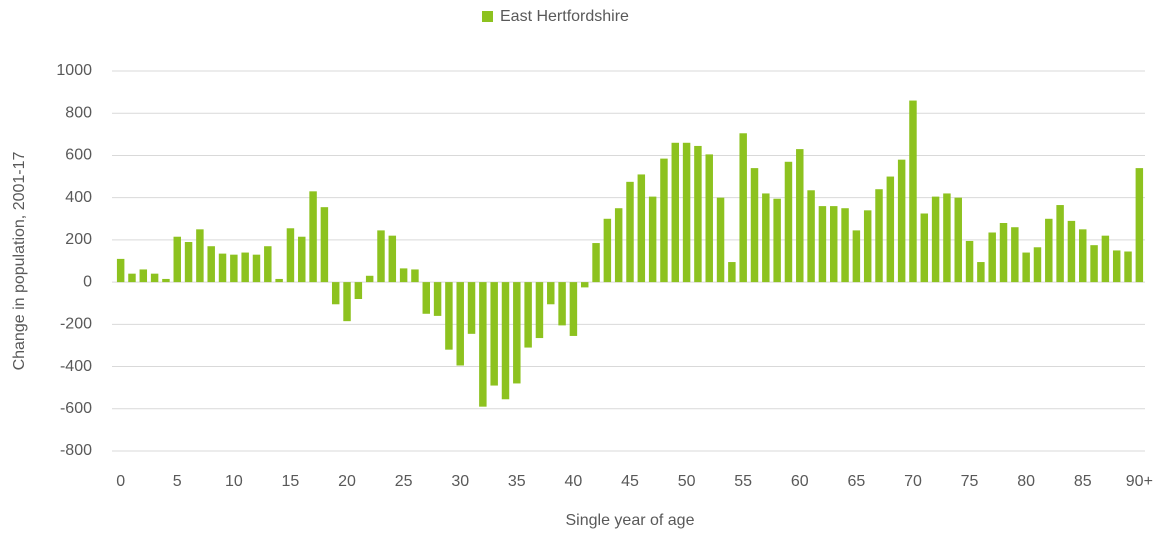 Image resolution: width=1162 pixels, height=536 pixels. Describe the element at coordinates (630, 520) in the screenshot. I see `x-axis-label: Single year of age` at that location.